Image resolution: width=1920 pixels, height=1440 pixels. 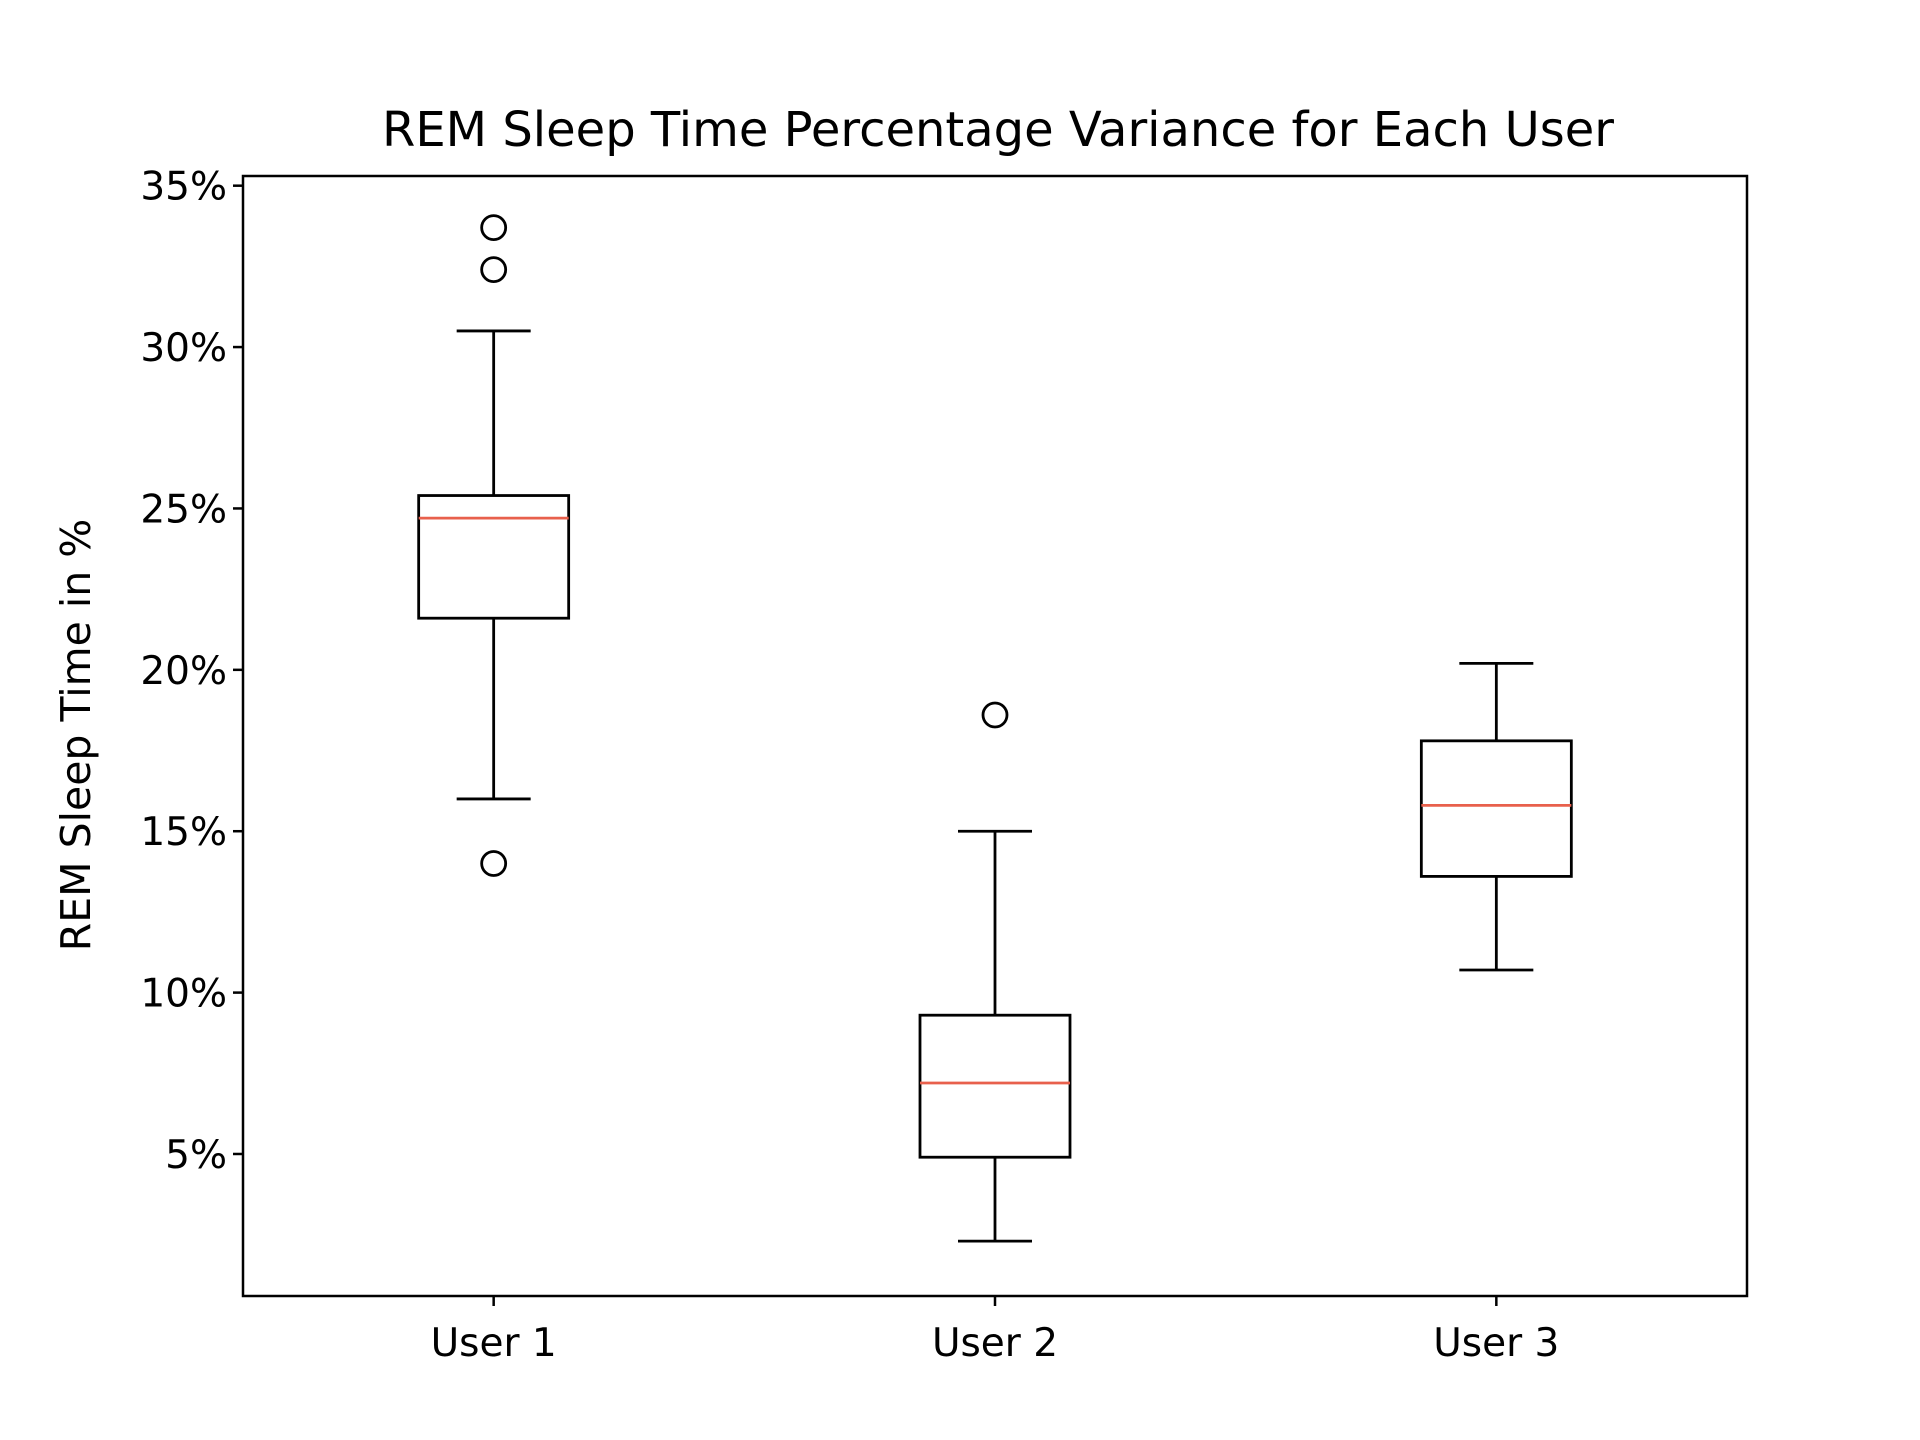 What do you see at coordinates (183, 509) in the screenshot?
I see `y-tick-label: 25%` at bounding box center [183, 509].